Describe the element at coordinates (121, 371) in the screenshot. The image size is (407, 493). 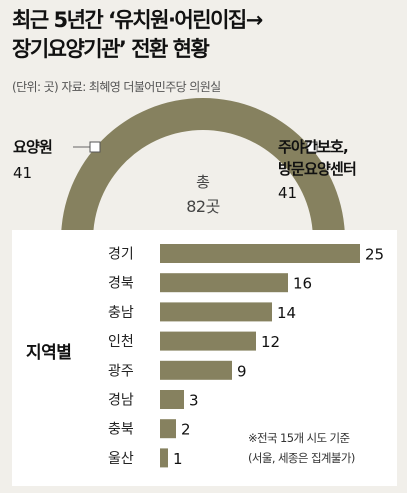
I see `bar-category-label: 광주` at that location.